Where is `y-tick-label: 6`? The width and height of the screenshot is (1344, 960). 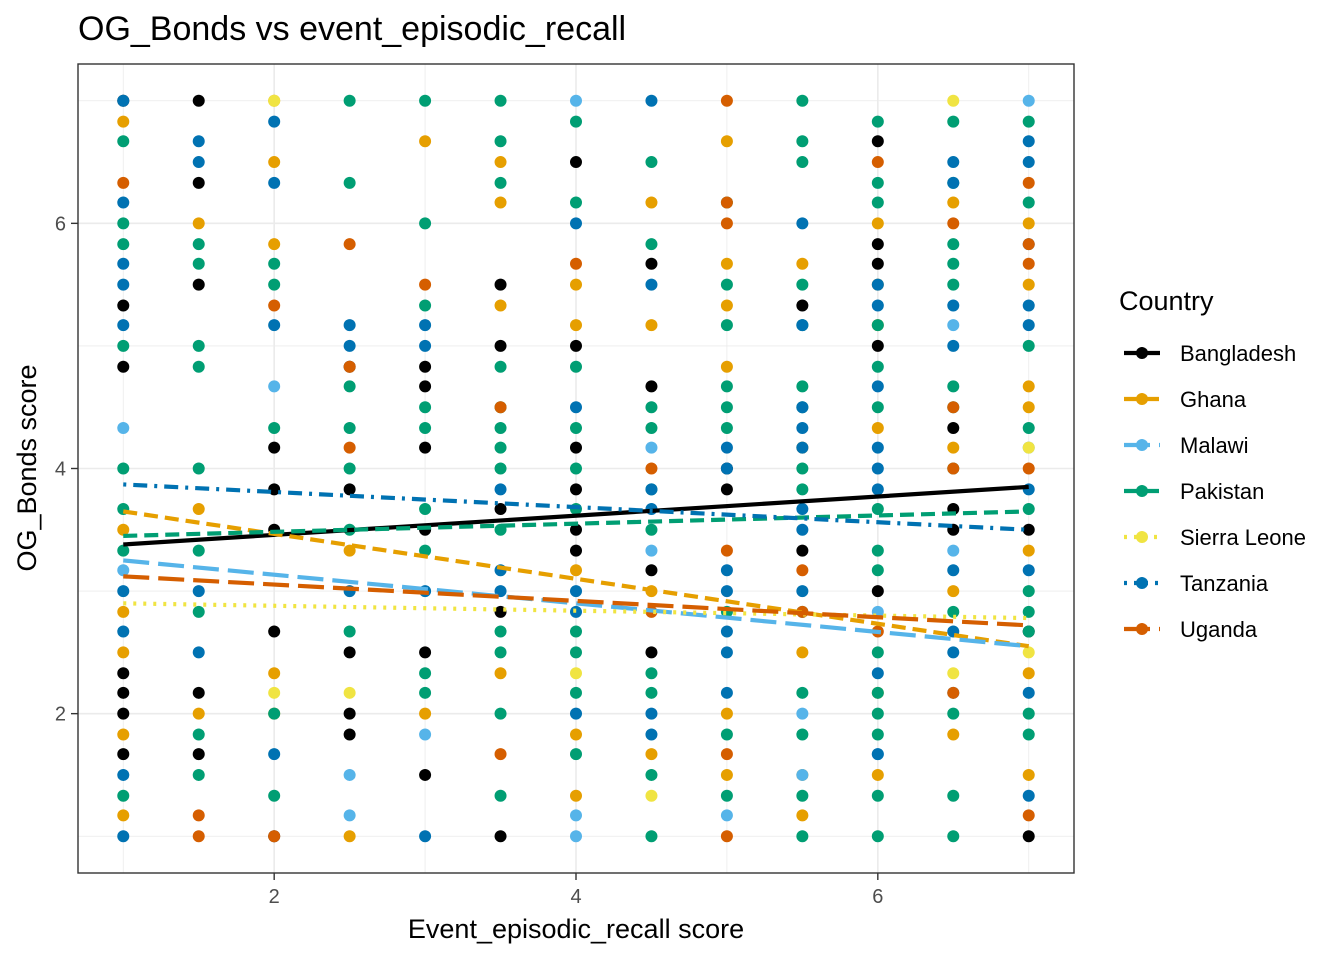
y-tick-label: 6 is located at coordinates (60, 224).